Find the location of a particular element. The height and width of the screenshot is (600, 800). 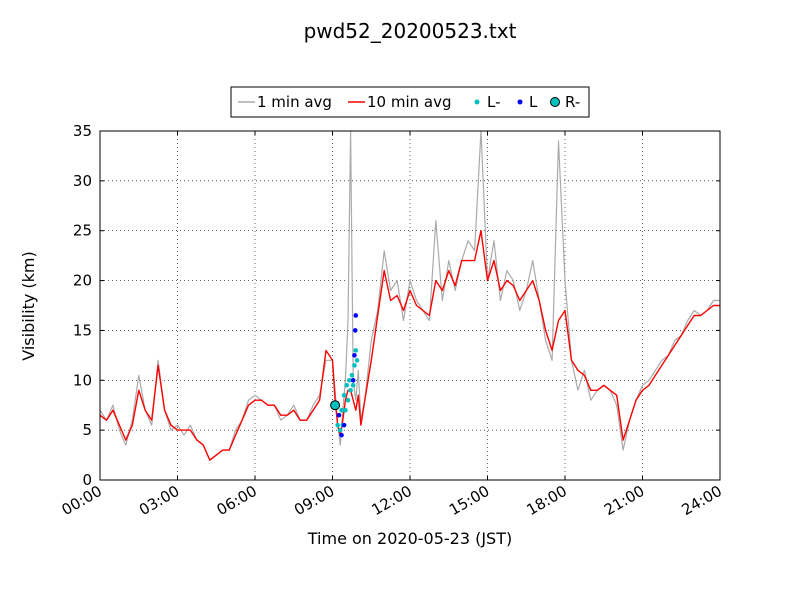

legend-handle-rminus is located at coordinates (555, 102).